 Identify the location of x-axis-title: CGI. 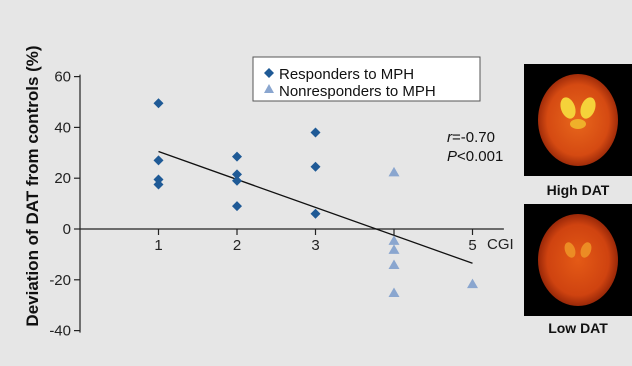
(500, 244).